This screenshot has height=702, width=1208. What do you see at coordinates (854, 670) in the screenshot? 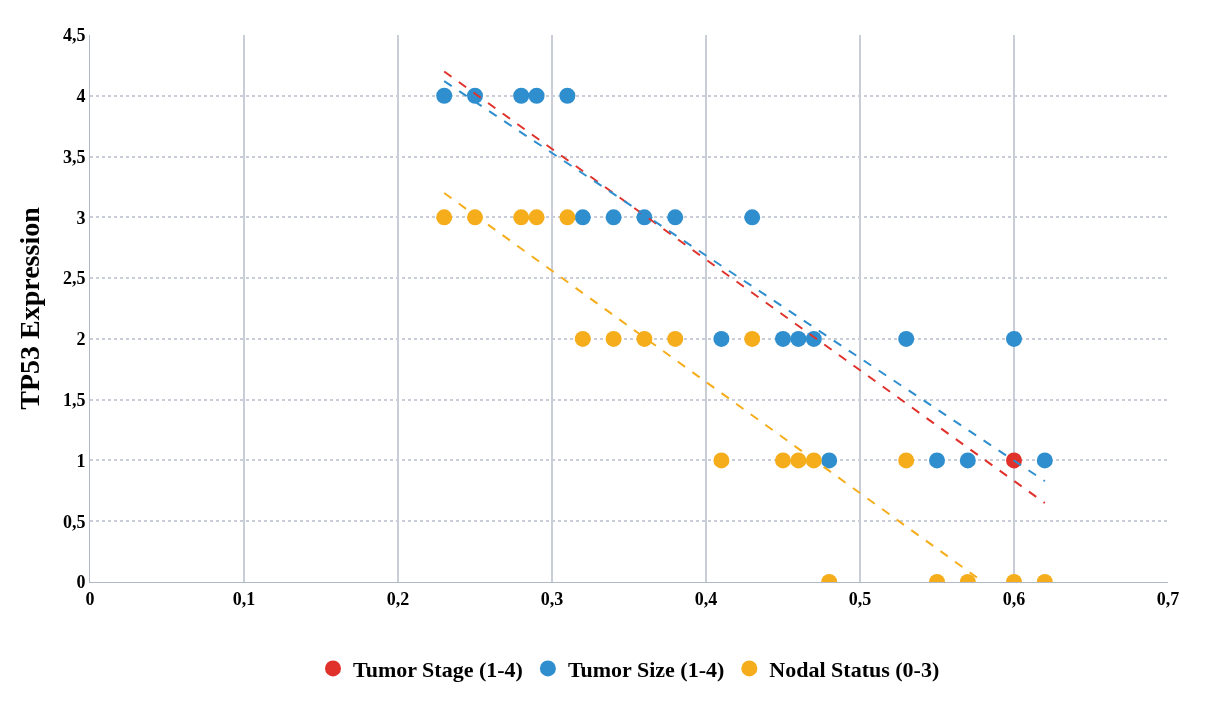
I see `legend-label: Nodal Status (0-3)` at bounding box center [854, 670].